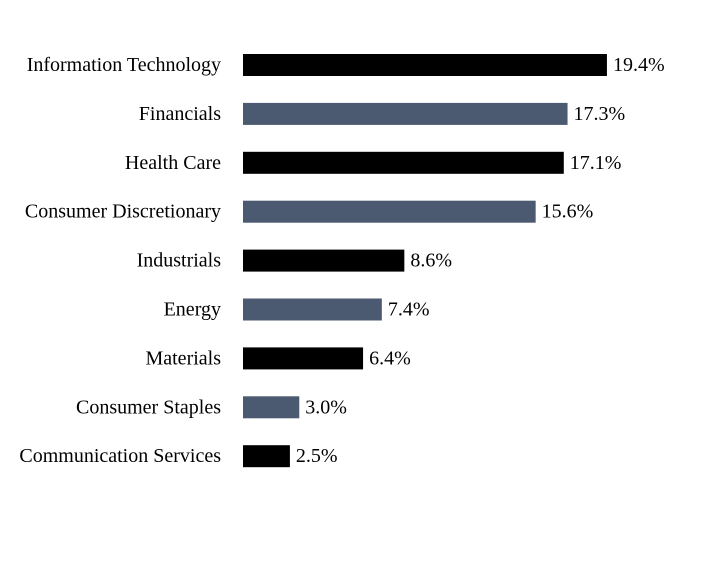  I want to click on bar-financials, so click(405, 113).